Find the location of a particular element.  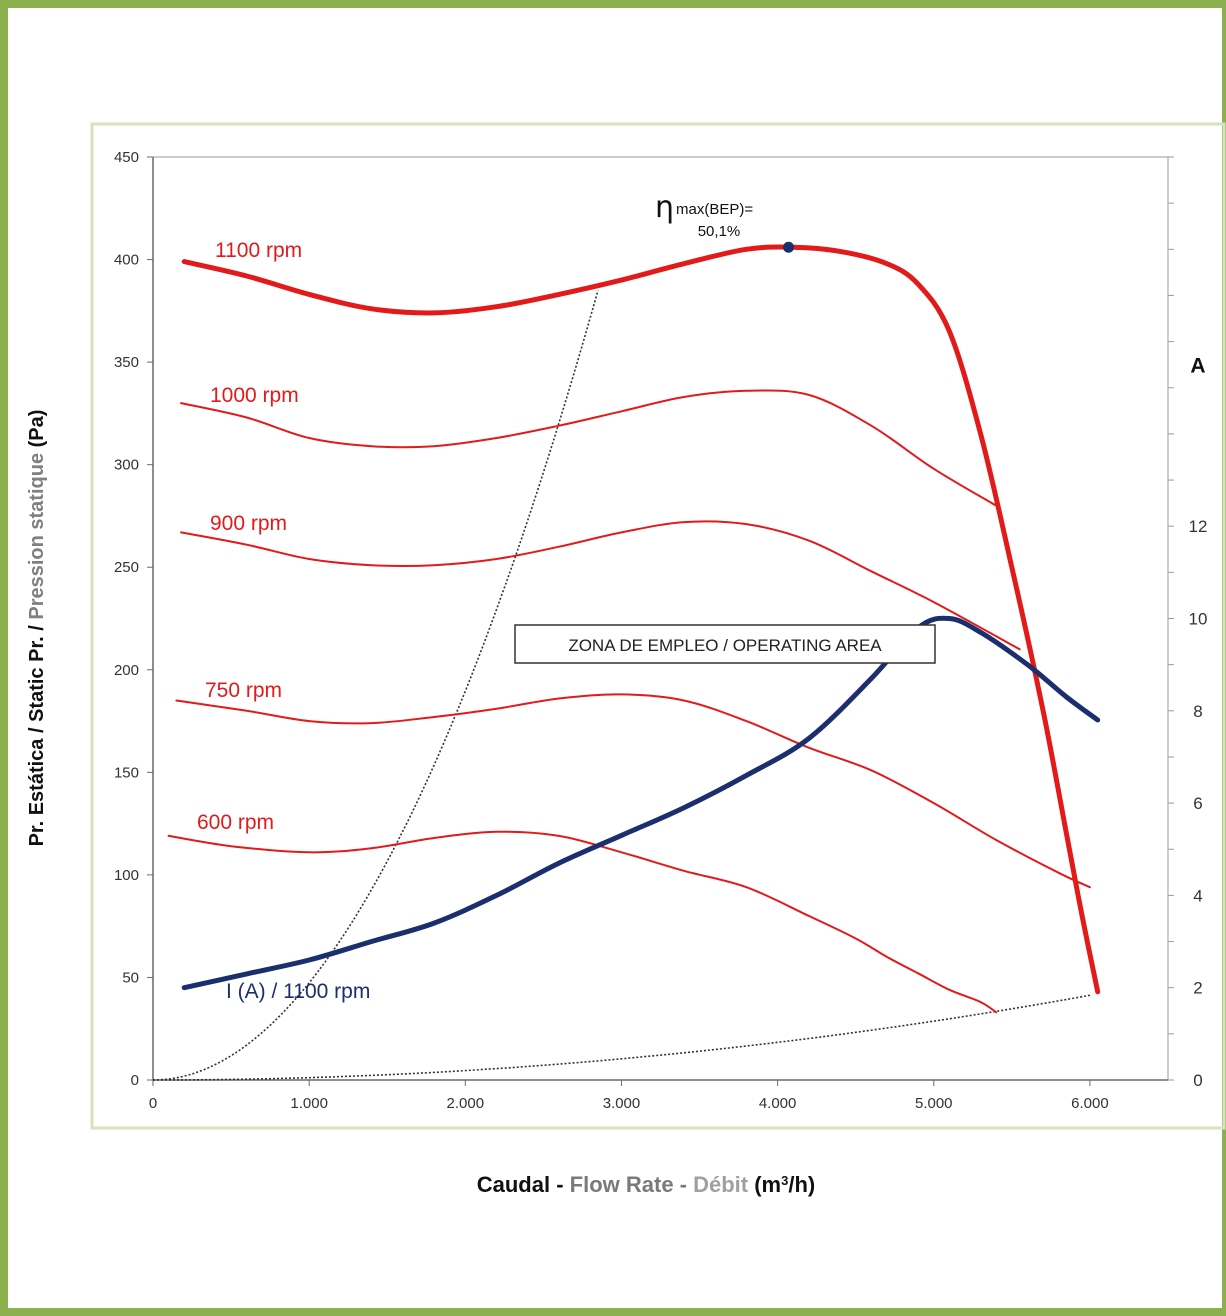

system-curve-flat is located at coordinates (621, 1037).